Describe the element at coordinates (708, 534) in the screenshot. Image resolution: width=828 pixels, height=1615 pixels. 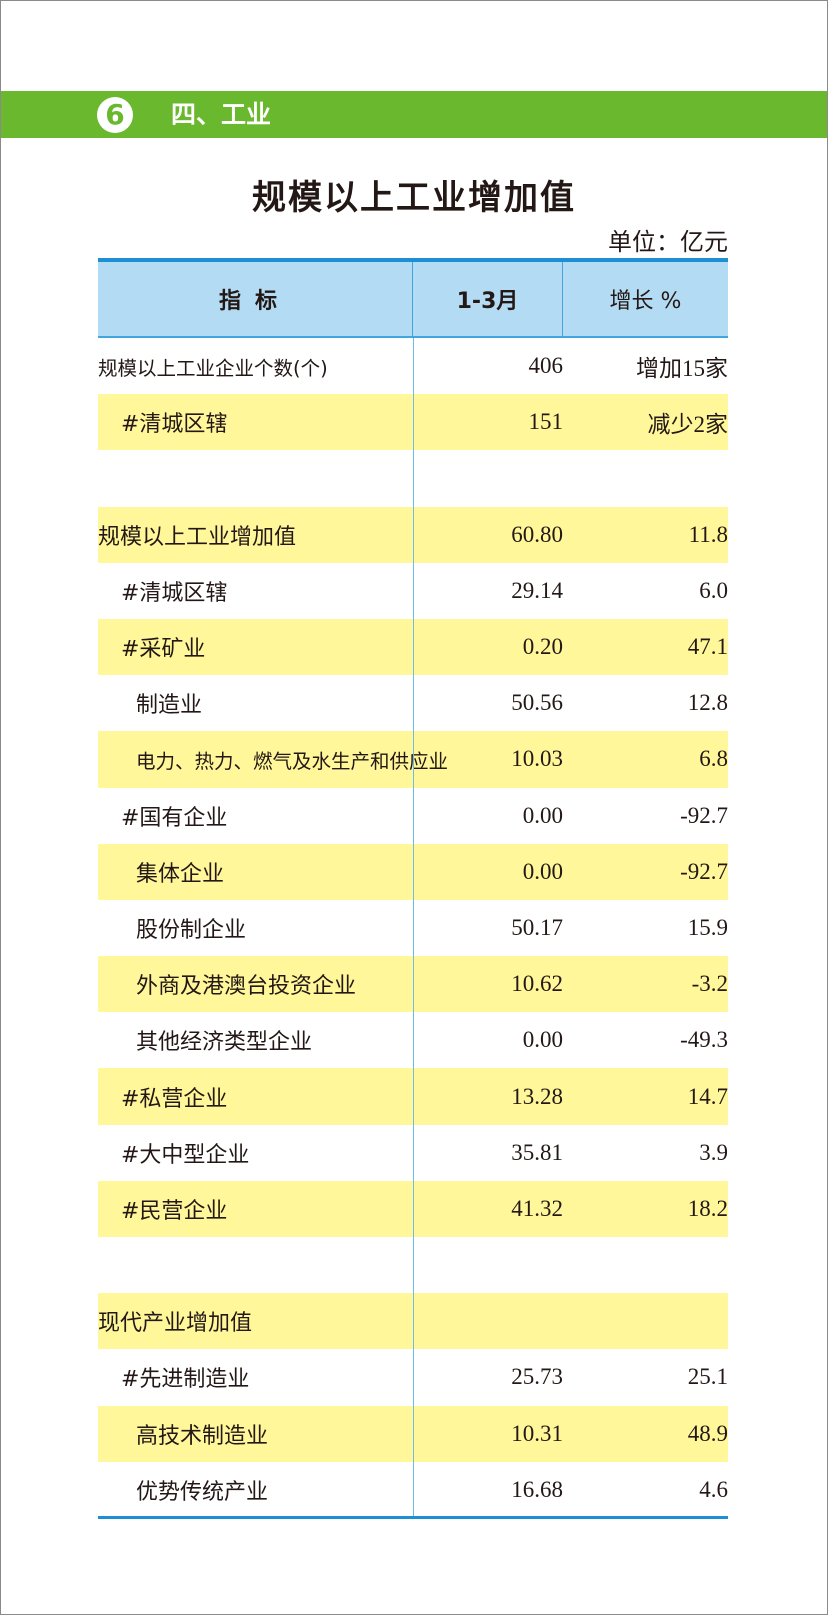
I see `row-growth: 11.8` at that location.